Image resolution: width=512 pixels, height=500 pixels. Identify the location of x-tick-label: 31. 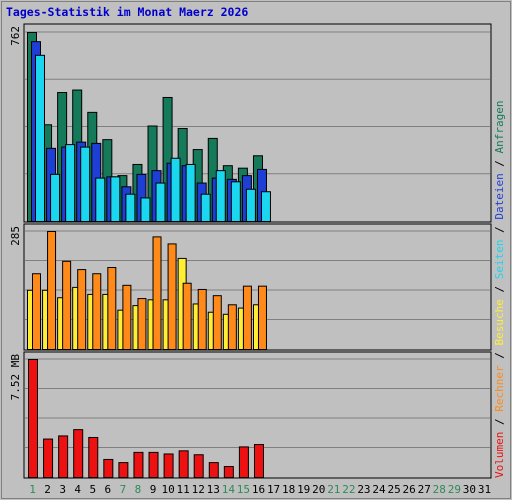
(484, 489).